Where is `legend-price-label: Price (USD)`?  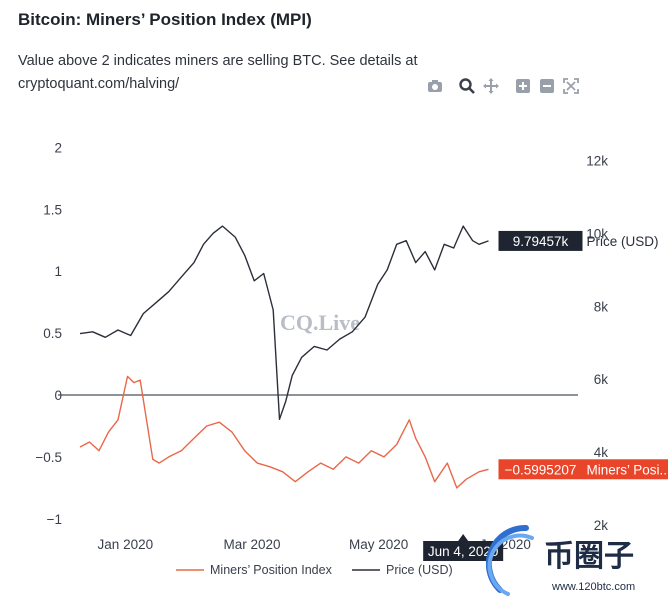
legend-price-label: Price (USD) is located at coordinates (419, 570).